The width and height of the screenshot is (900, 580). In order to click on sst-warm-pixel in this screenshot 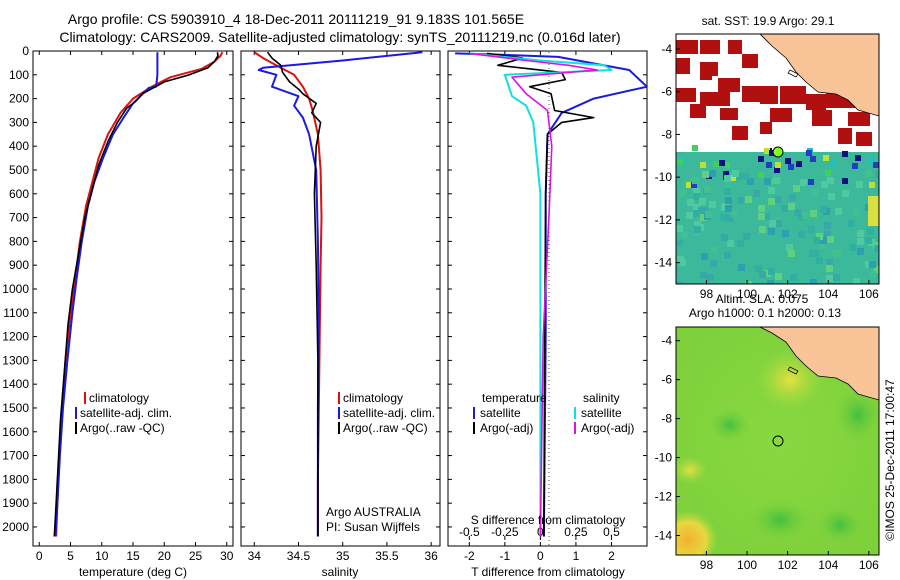, I will do `click(873, 211)`.